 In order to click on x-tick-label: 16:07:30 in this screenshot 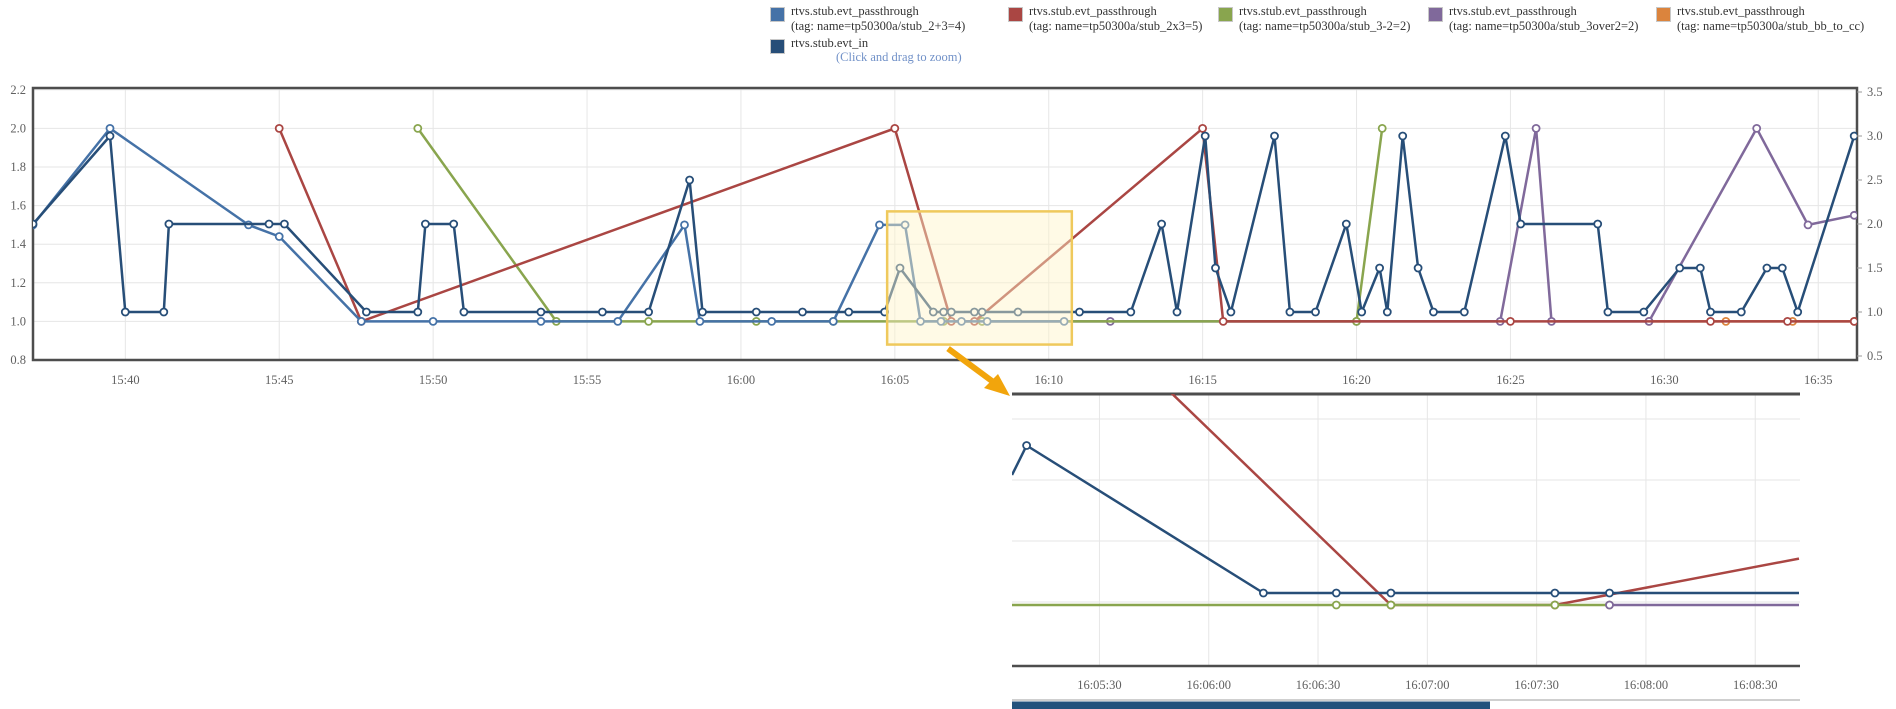, I will do `click(1536, 685)`.